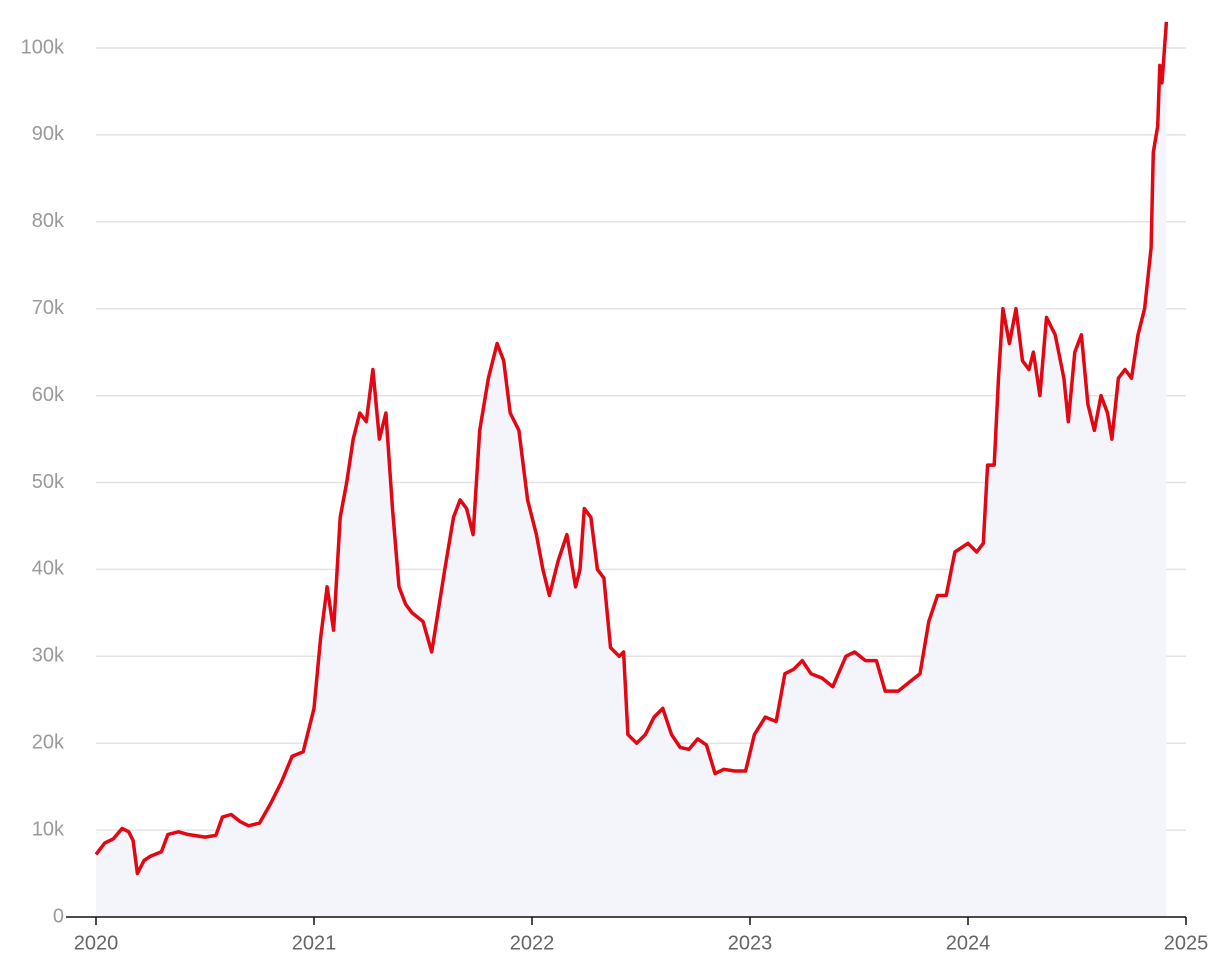 This screenshot has width=1220, height=968. Describe the element at coordinates (48, 569) in the screenshot. I see `y-tick-label: 40k` at that location.